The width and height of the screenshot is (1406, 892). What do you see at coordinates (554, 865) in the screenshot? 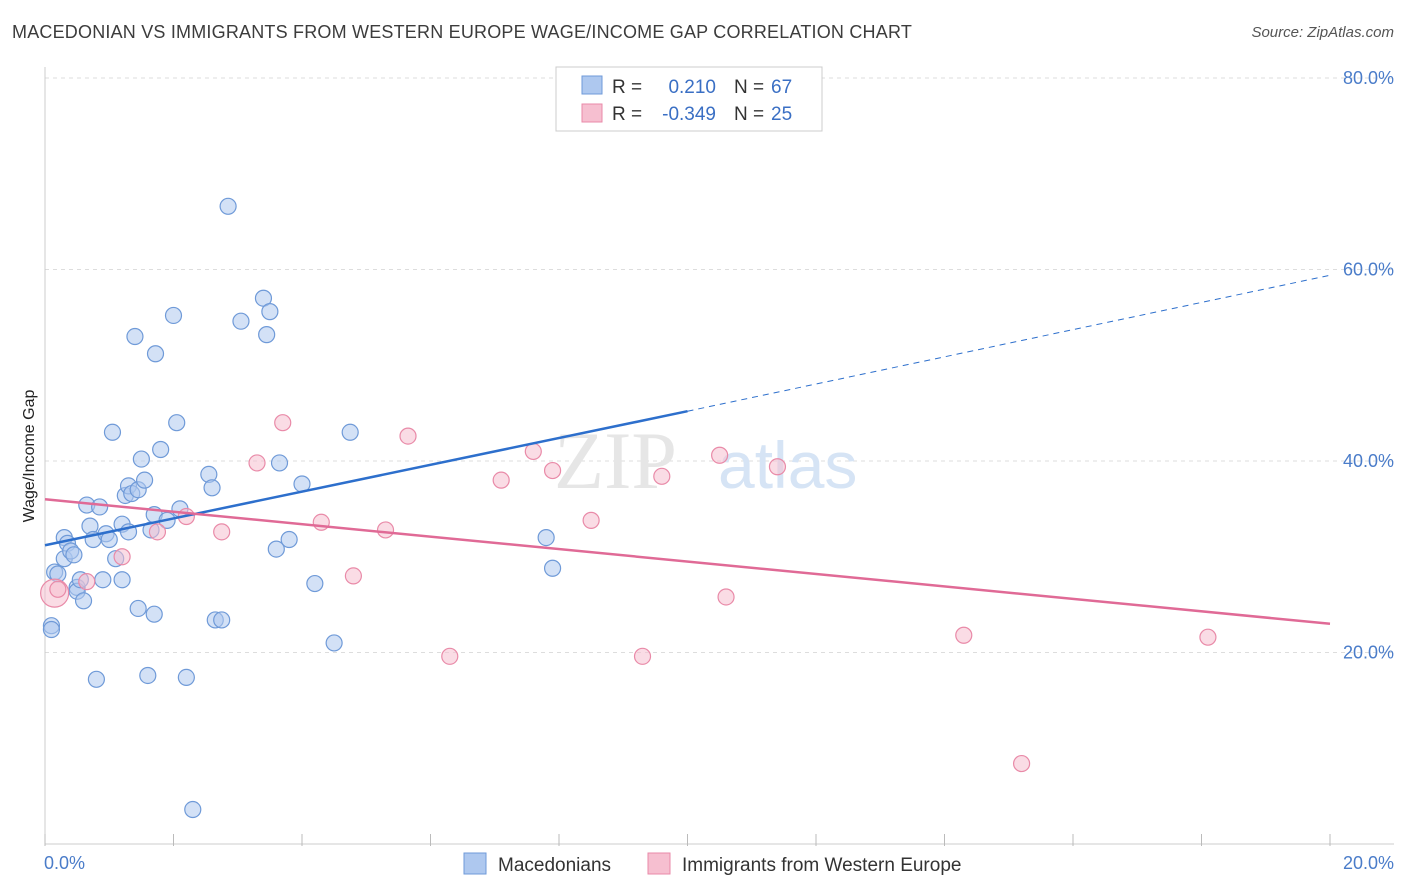
I see `bottom-legend-label-macedonians: Macedonians` at bounding box center [554, 865].